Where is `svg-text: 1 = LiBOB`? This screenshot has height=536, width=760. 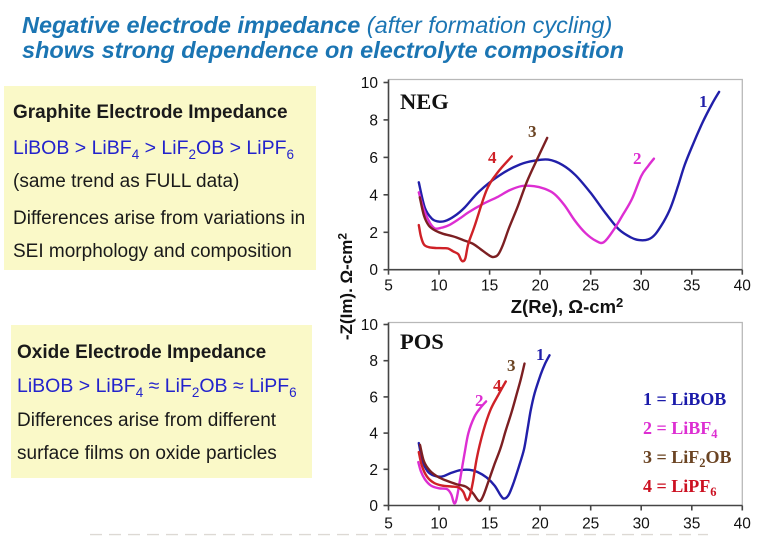
svg-text: 1 = LiBOB is located at coordinates (684, 399).